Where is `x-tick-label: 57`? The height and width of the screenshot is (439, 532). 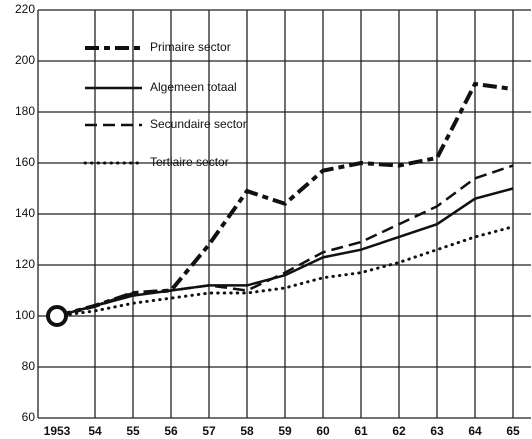
x-tick-label: 57 is located at coordinates (209, 431).